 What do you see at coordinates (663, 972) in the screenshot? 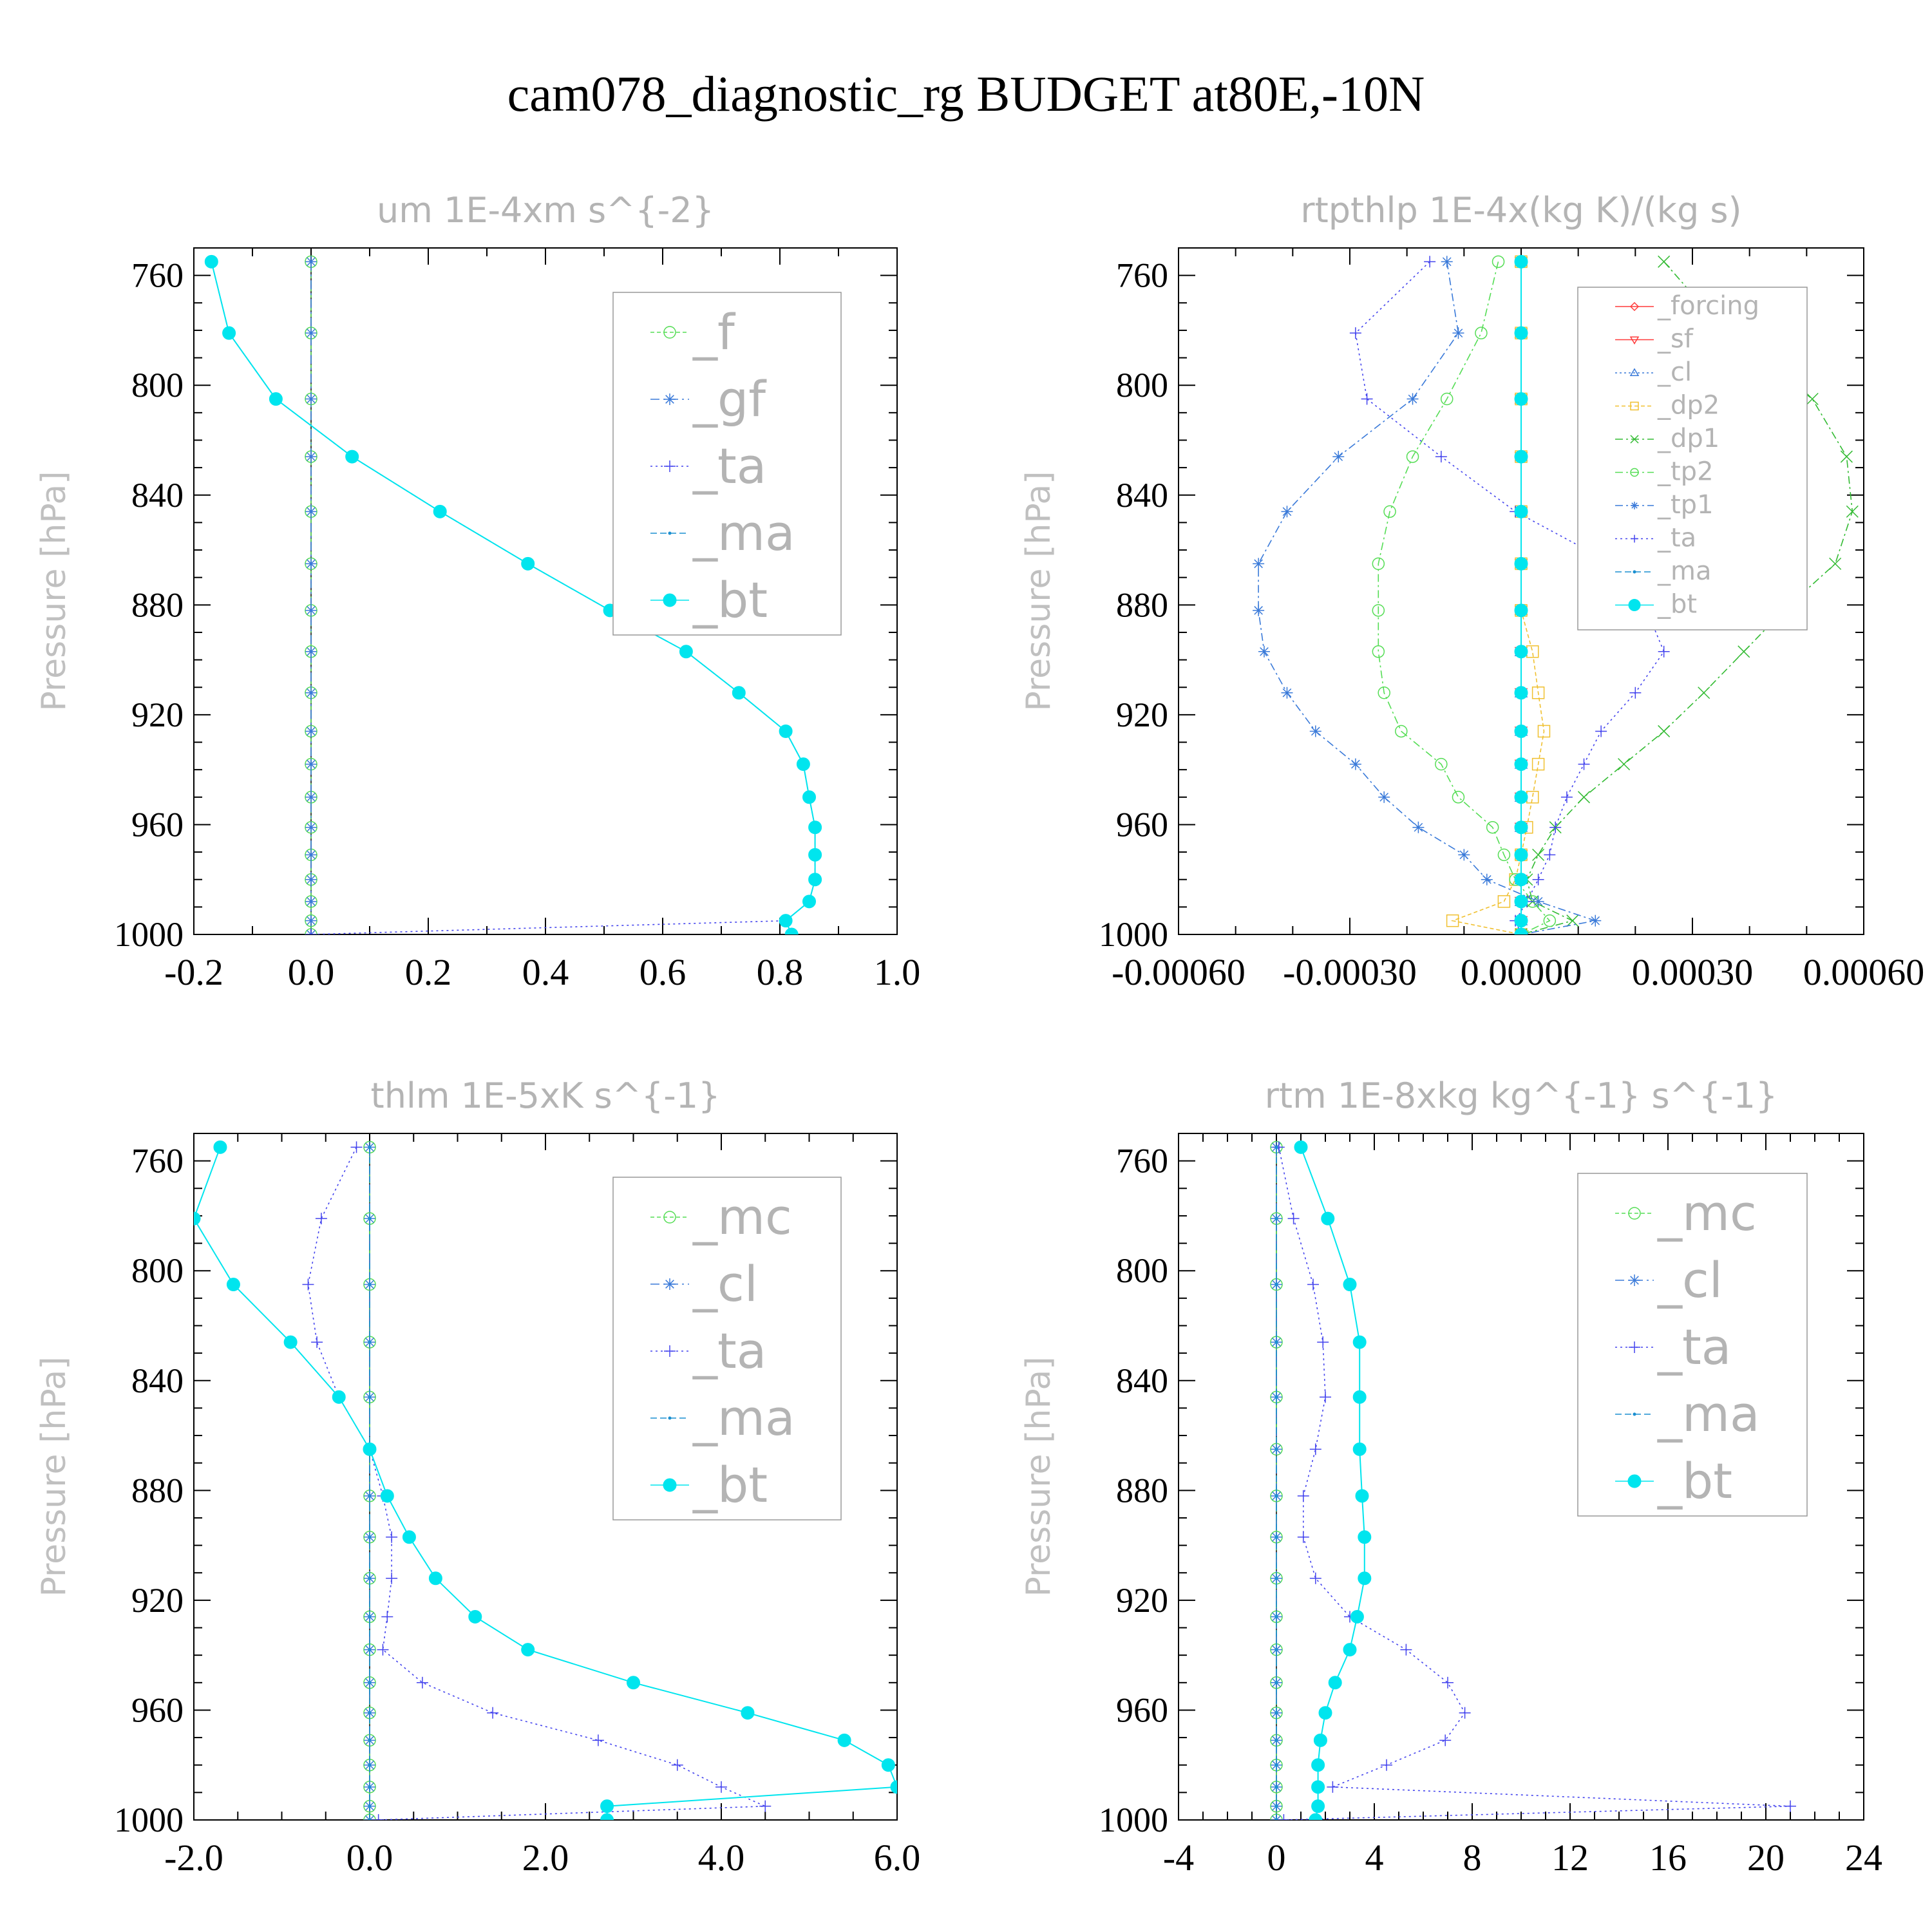
I see `x-tick-label: 0.6` at bounding box center [663, 972].